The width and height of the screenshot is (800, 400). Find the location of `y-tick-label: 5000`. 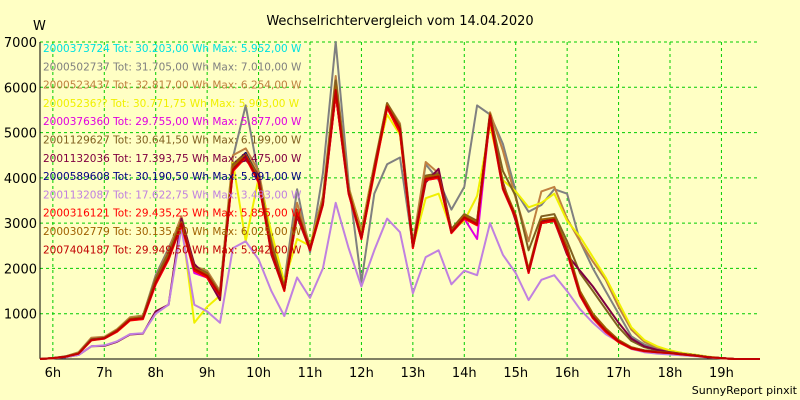

y-tick-label: 5000 is located at coordinates (20, 134).